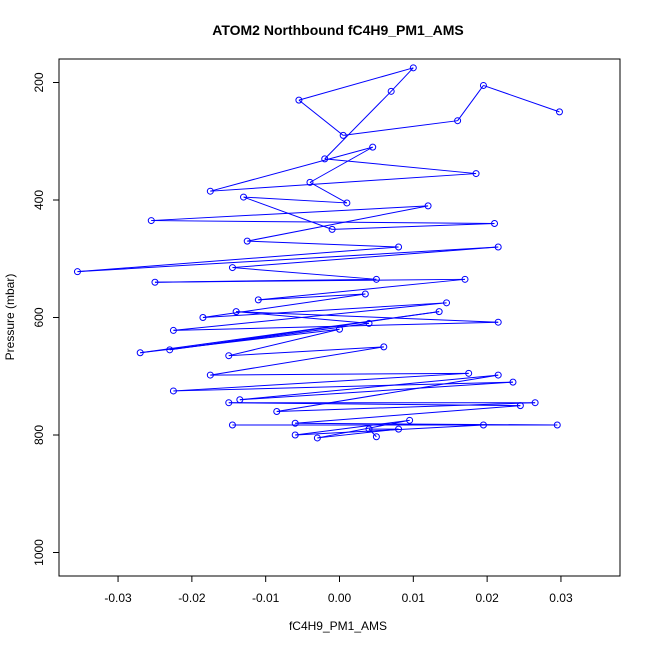 The width and height of the screenshot is (650, 650). I want to click on y-axis: 200 400 600 800 1000, so click(45, 319).